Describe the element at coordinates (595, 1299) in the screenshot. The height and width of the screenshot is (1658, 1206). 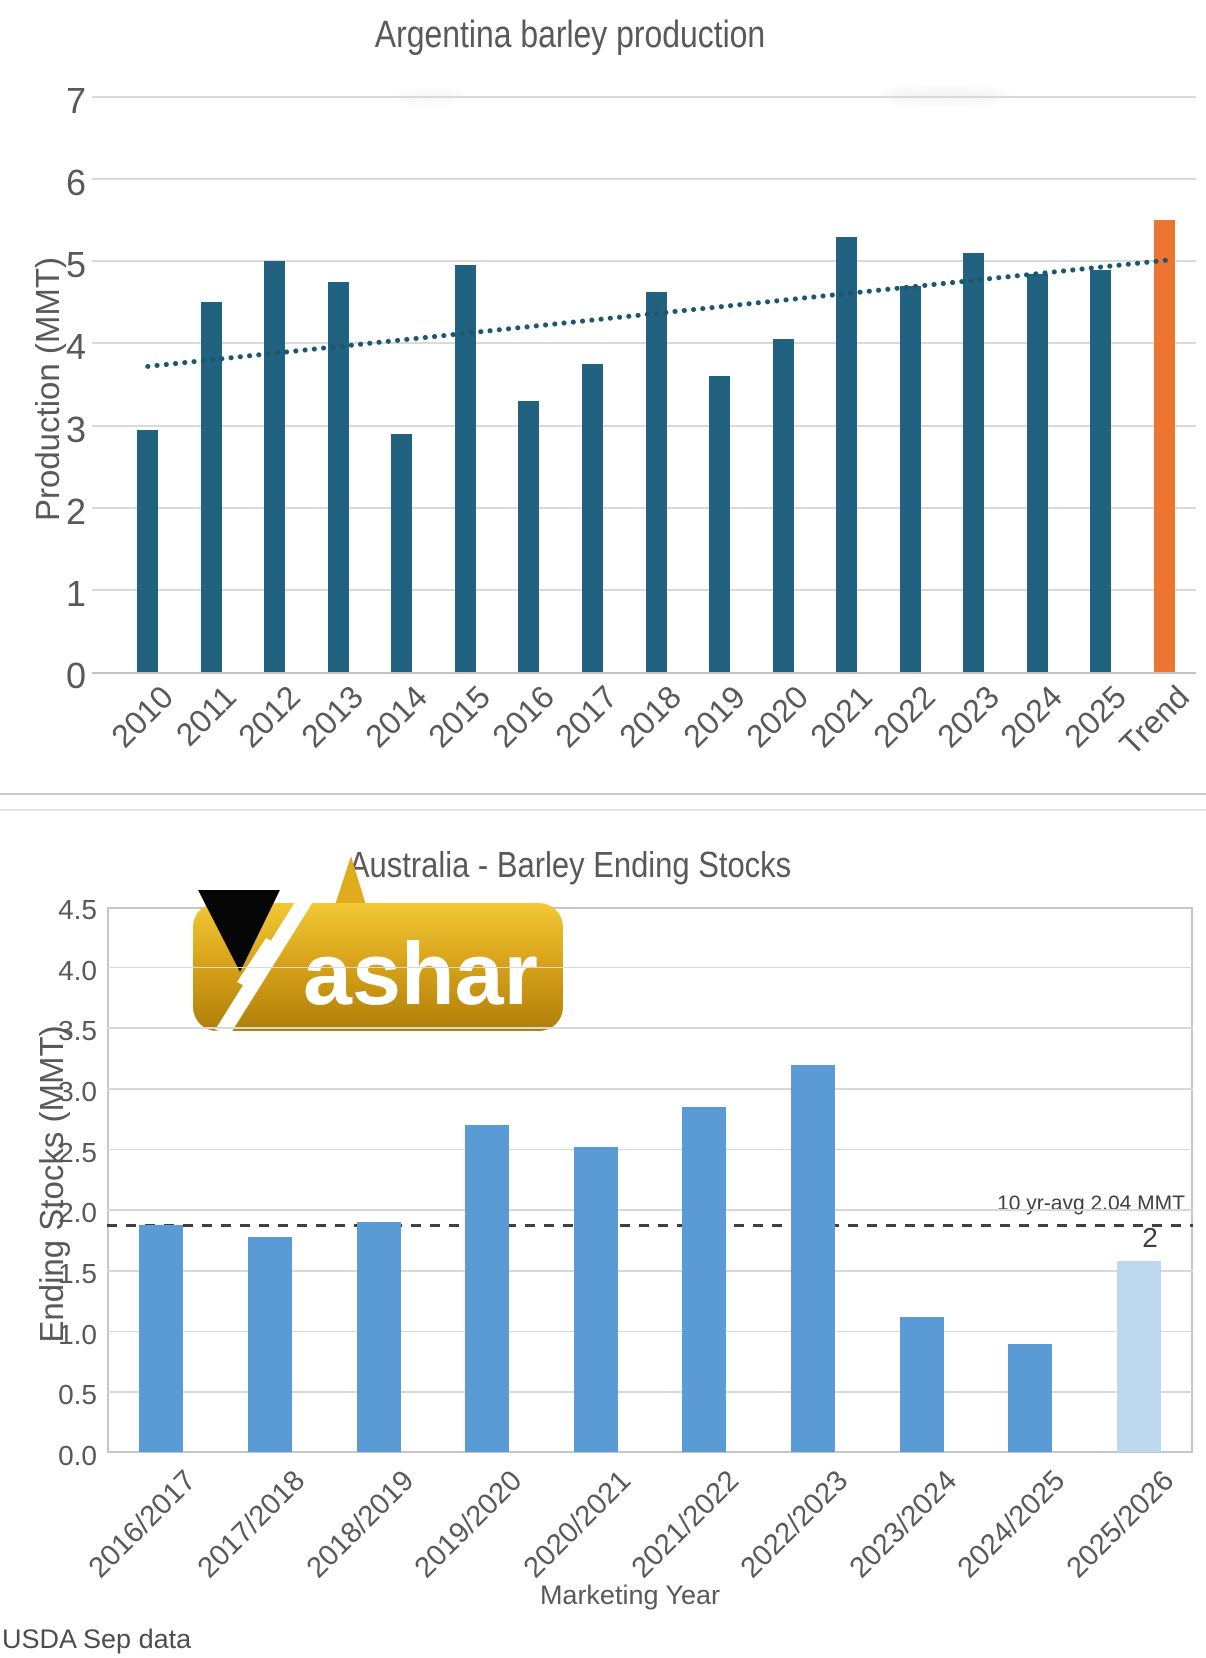
I see `bar-2020-2021` at that location.